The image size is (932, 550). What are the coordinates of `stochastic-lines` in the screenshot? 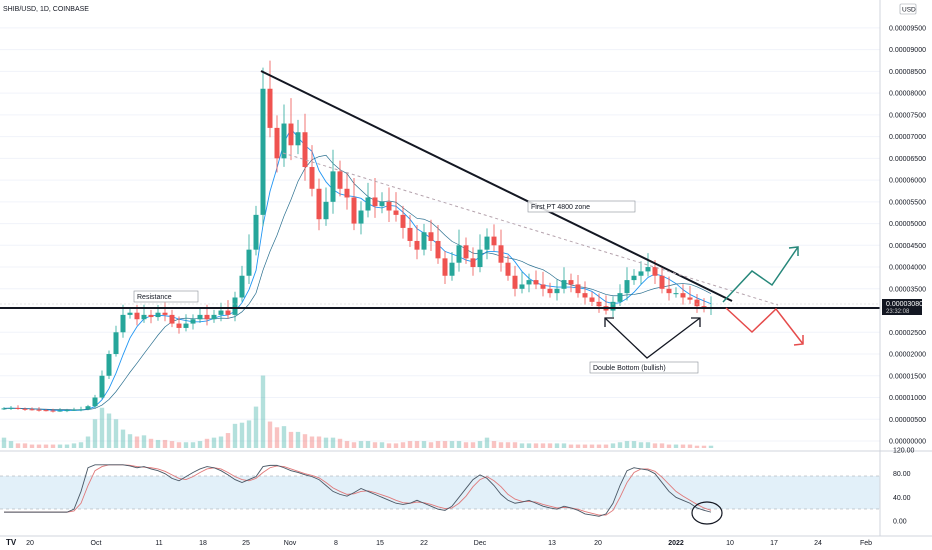 It's located at (358, 490).